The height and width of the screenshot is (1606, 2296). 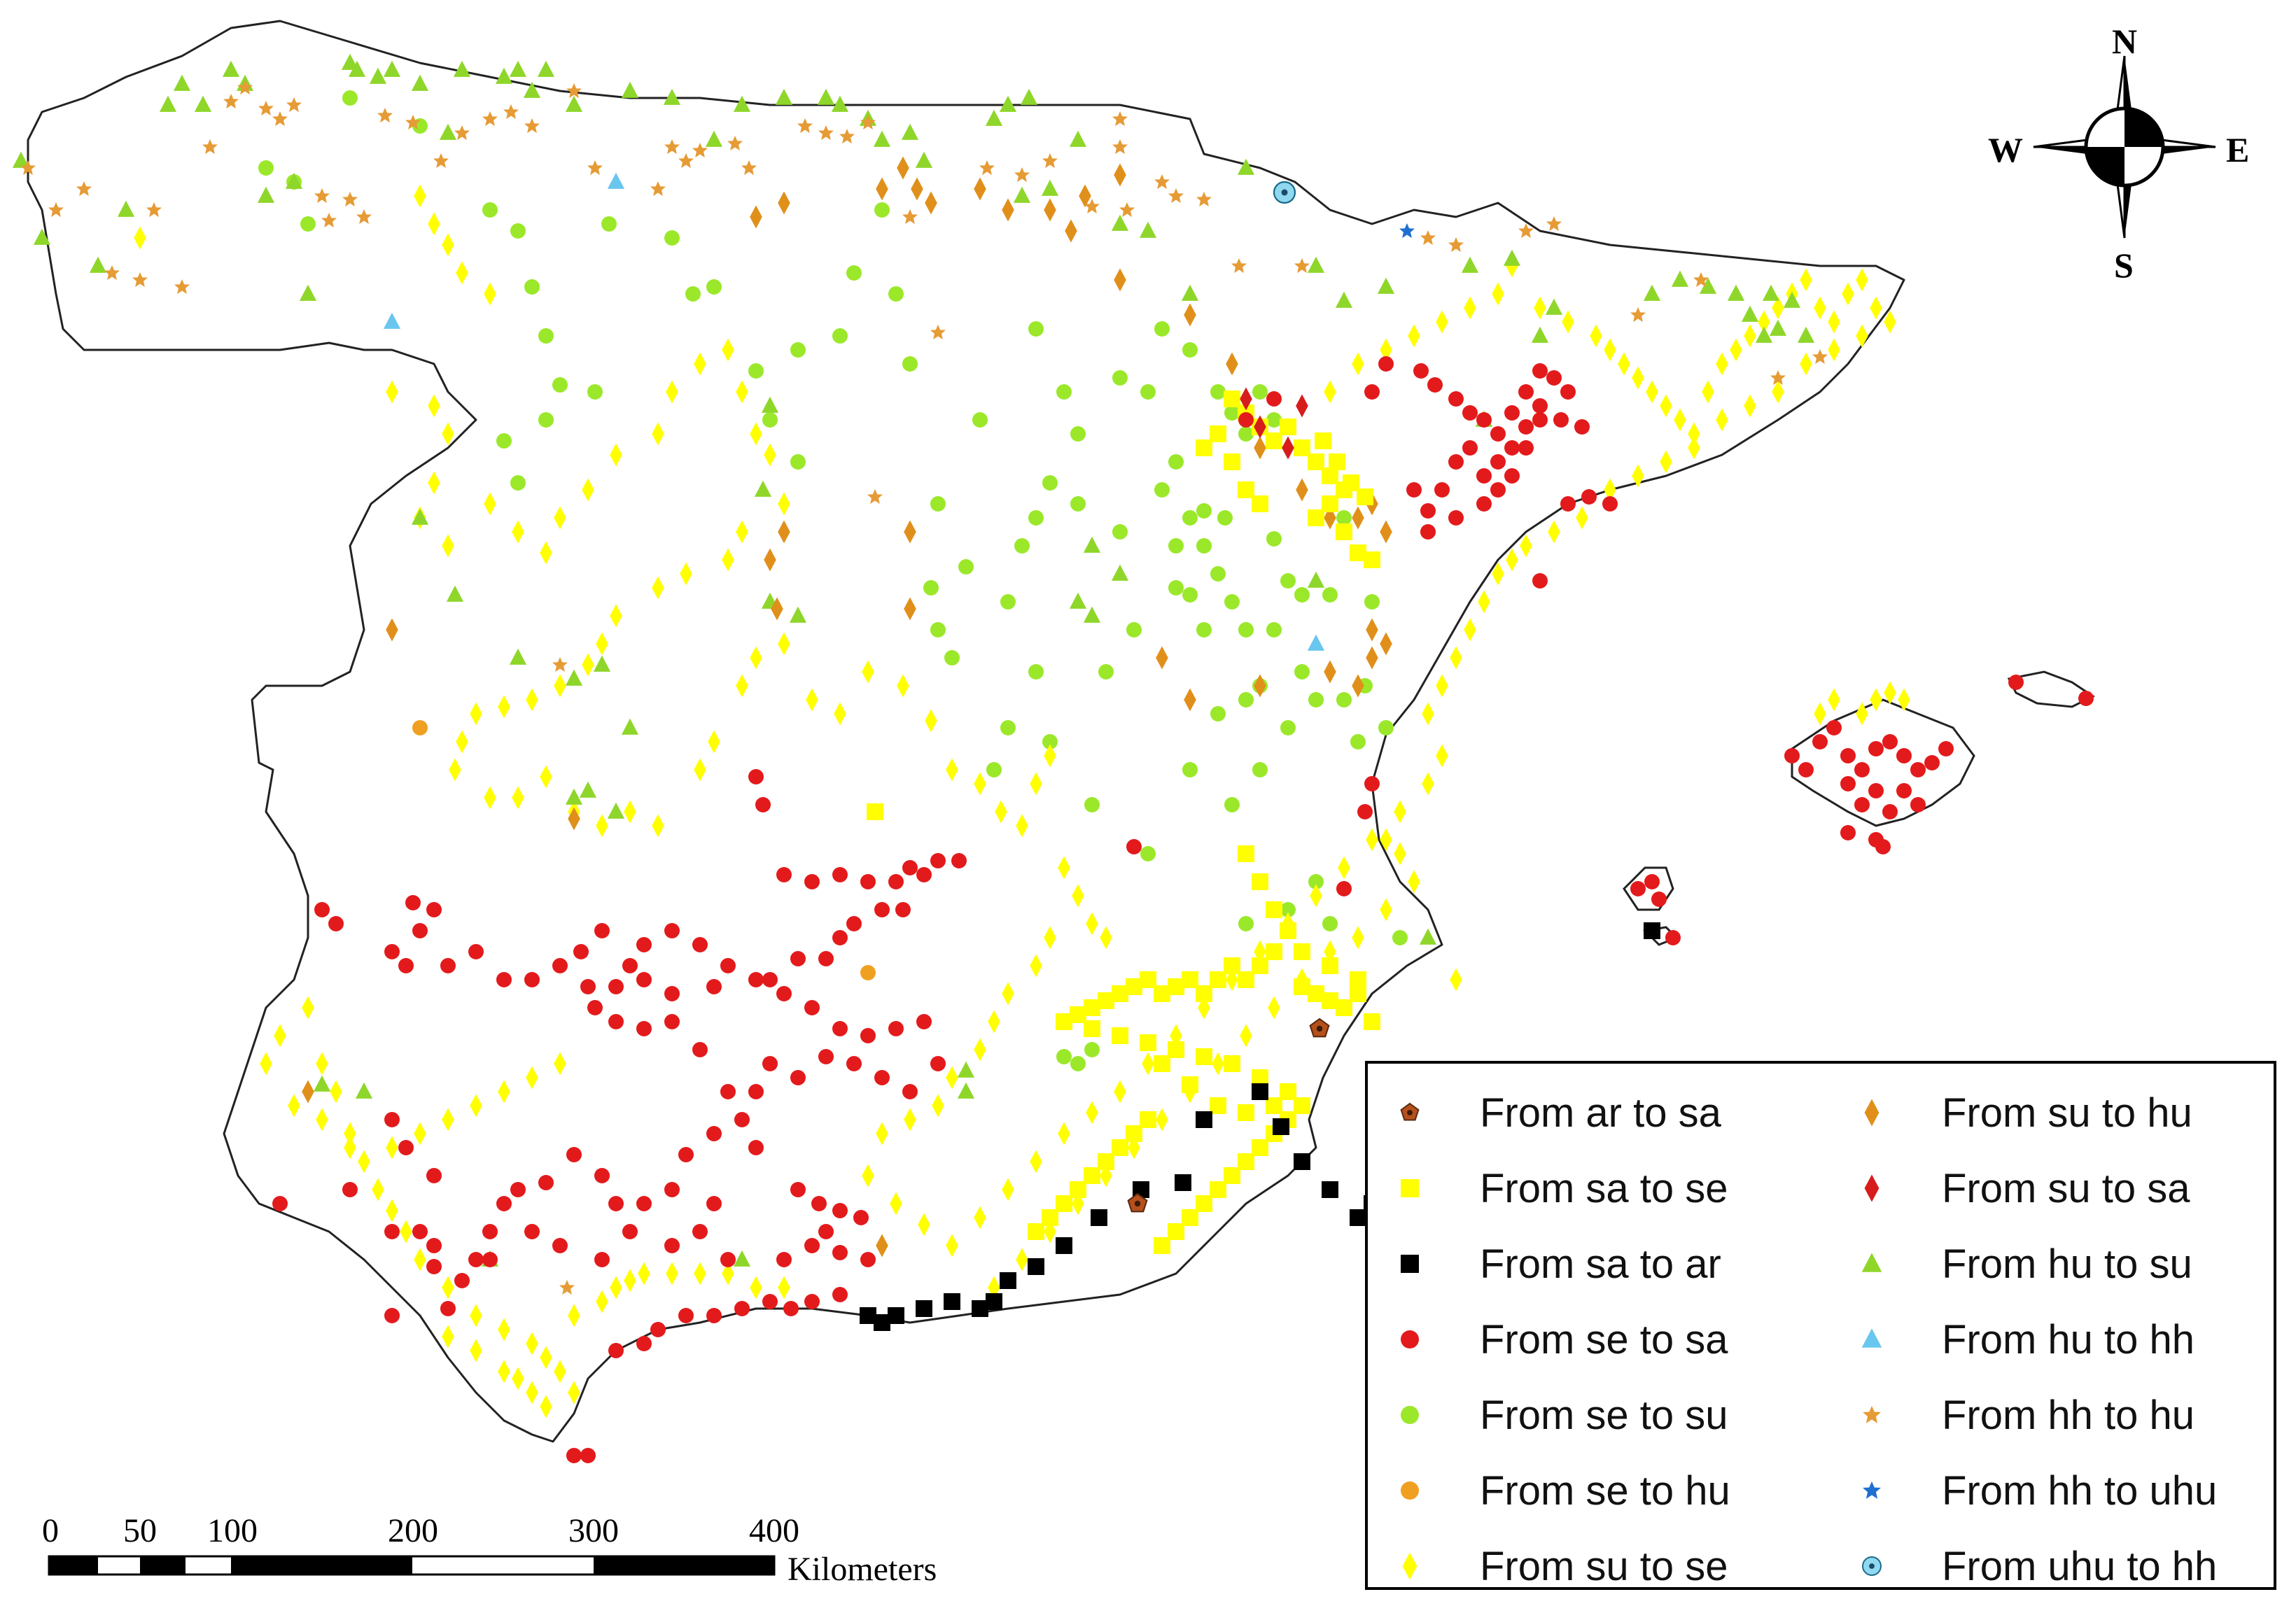 I want to click on compass-west-label: W, so click(x=2005, y=149).